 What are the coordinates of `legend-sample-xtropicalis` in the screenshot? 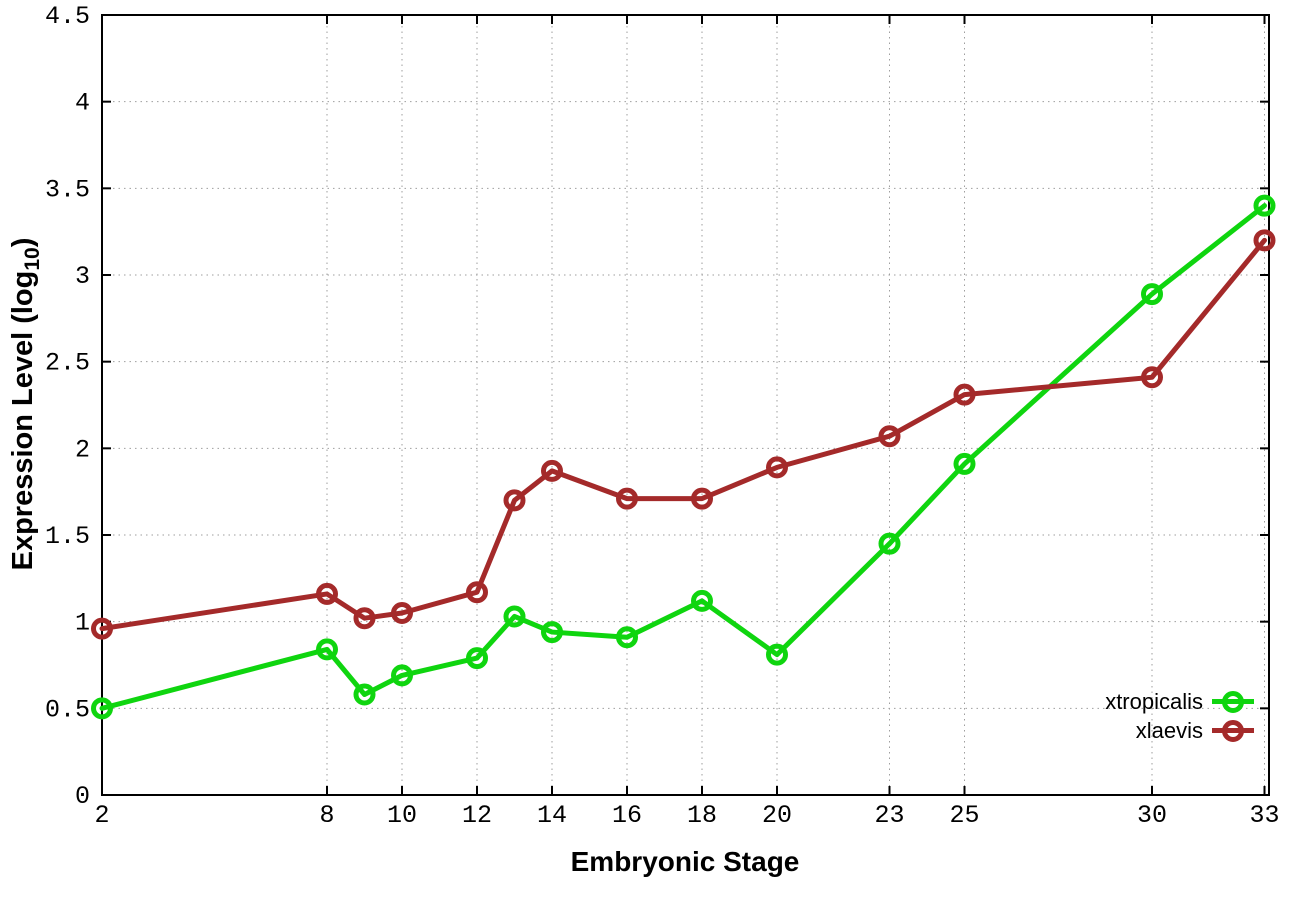 It's located at (1233, 701).